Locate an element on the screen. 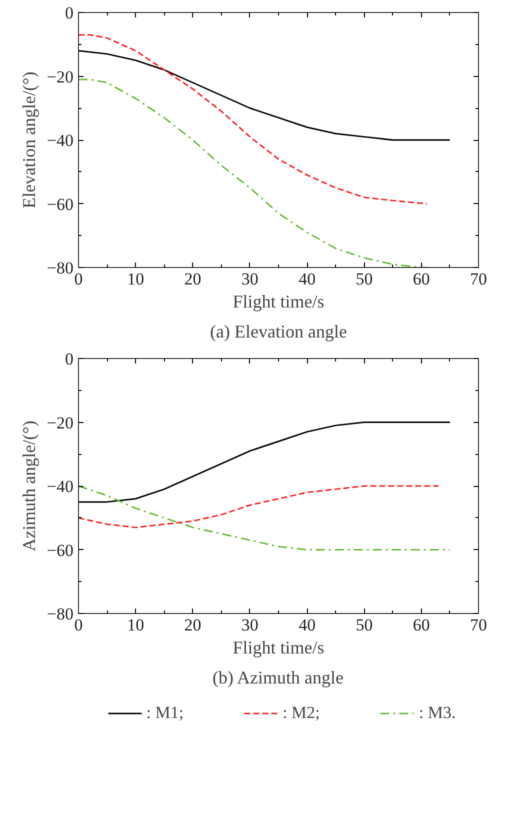 The image size is (507, 827). text: (a) Elevation angle is located at coordinates (278, 332).